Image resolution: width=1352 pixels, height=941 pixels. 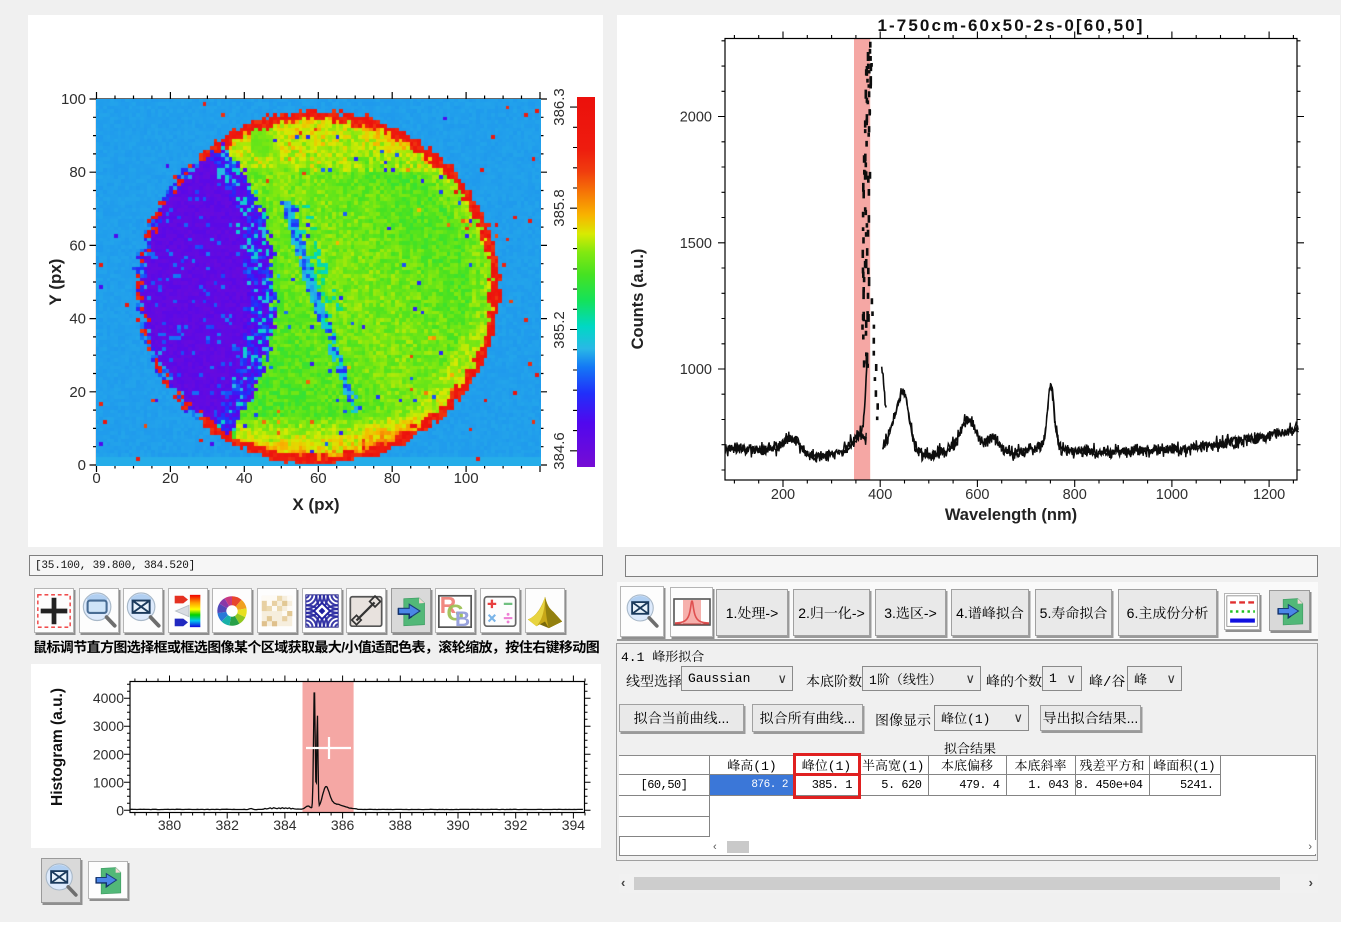 I want to click on svg-text: Y (px), so click(x=55, y=282).